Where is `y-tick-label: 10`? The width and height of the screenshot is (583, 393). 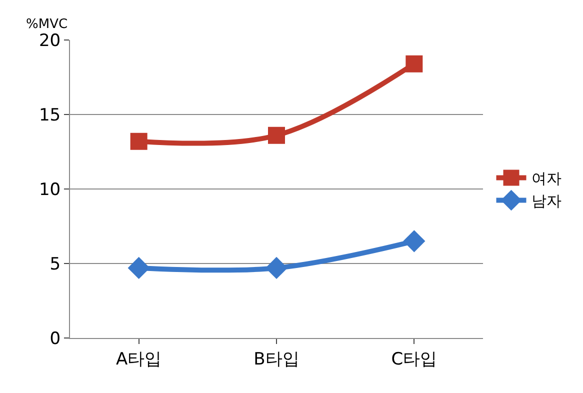
y-tick-label: 10 is located at coordinates (49, 190).